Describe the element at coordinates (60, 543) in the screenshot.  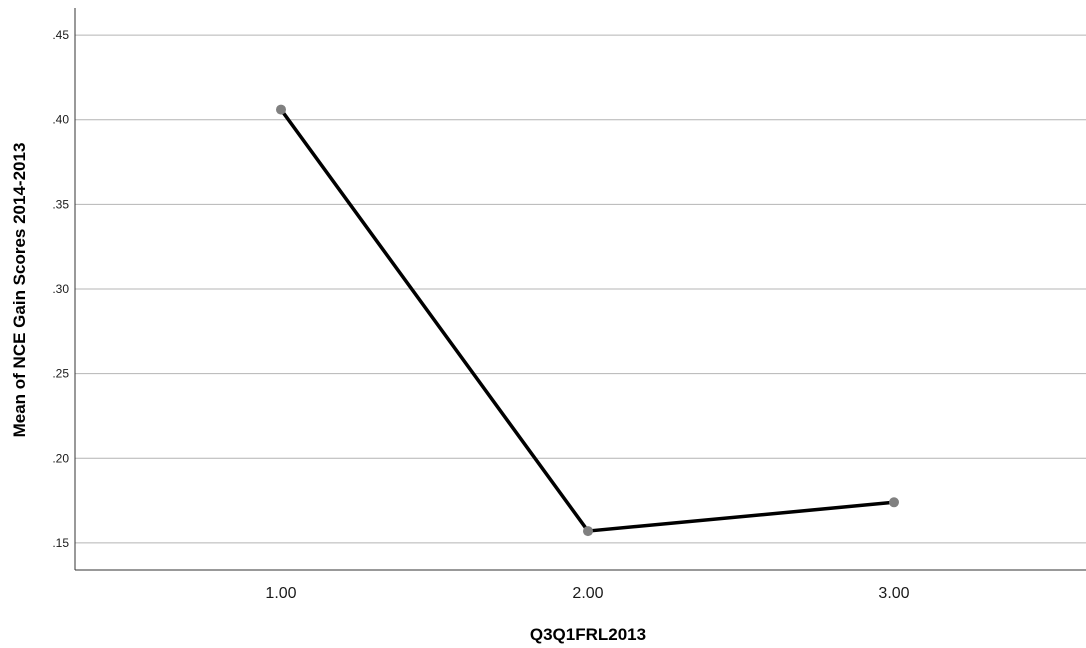
I see `y-tick-label: .15` at that location.